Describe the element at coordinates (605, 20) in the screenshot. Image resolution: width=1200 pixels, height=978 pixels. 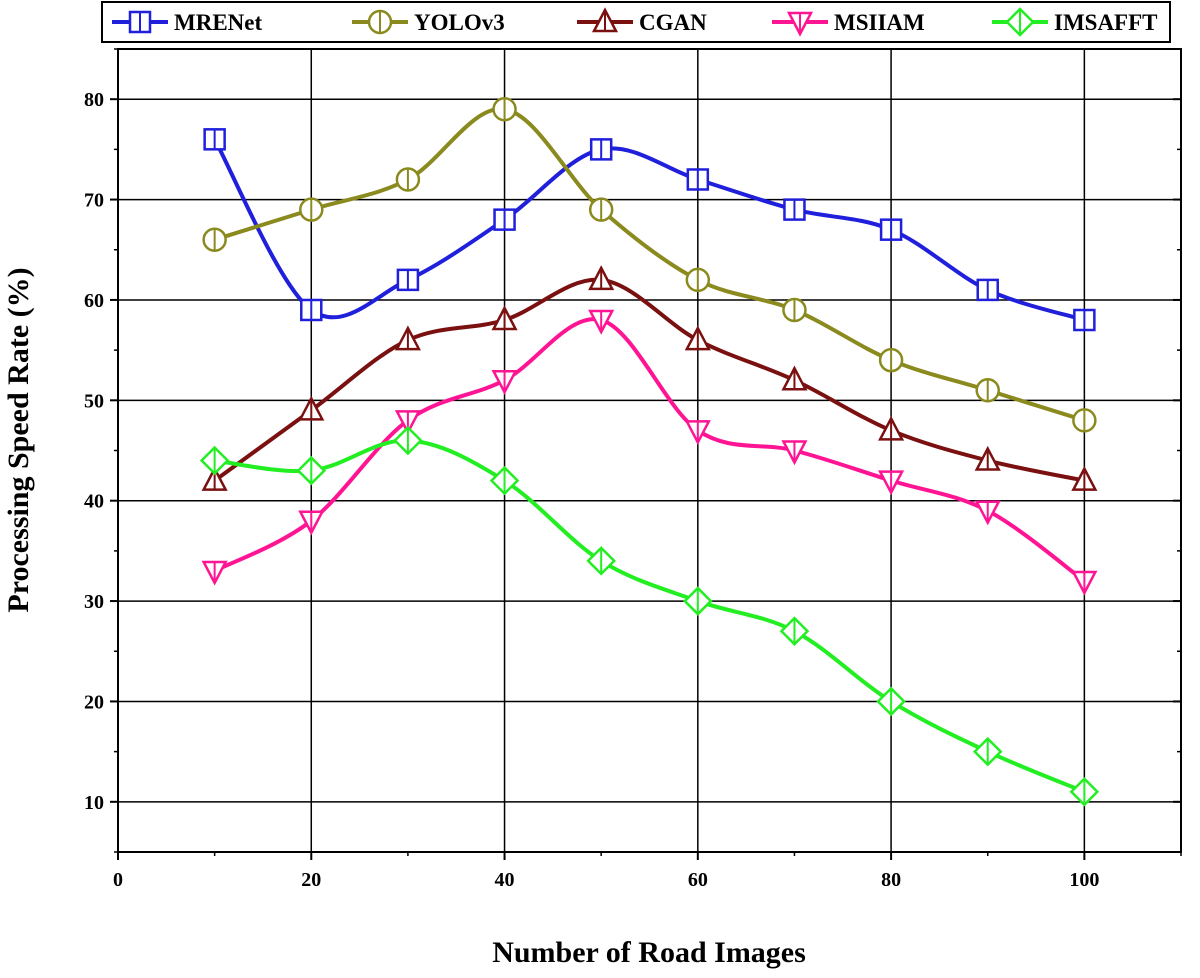
I see `legend-marker-cgan` at that location.